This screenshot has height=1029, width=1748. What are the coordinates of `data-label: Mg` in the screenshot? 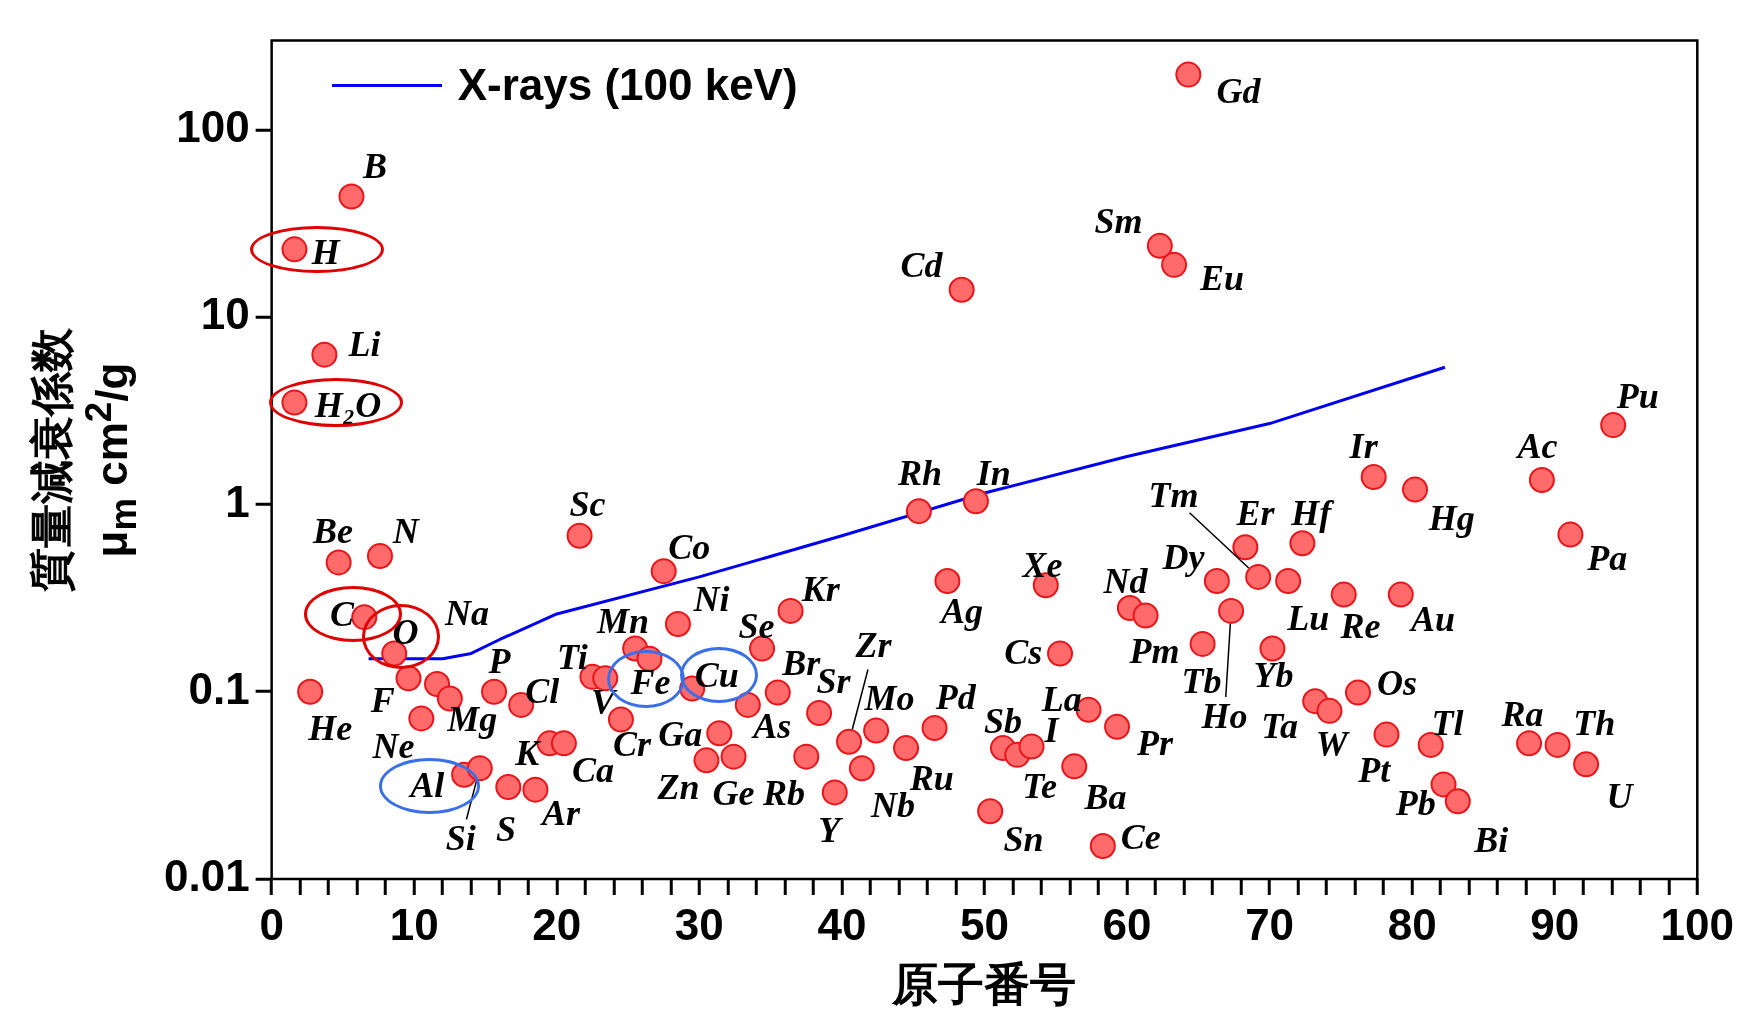 It's located at (472, 719).